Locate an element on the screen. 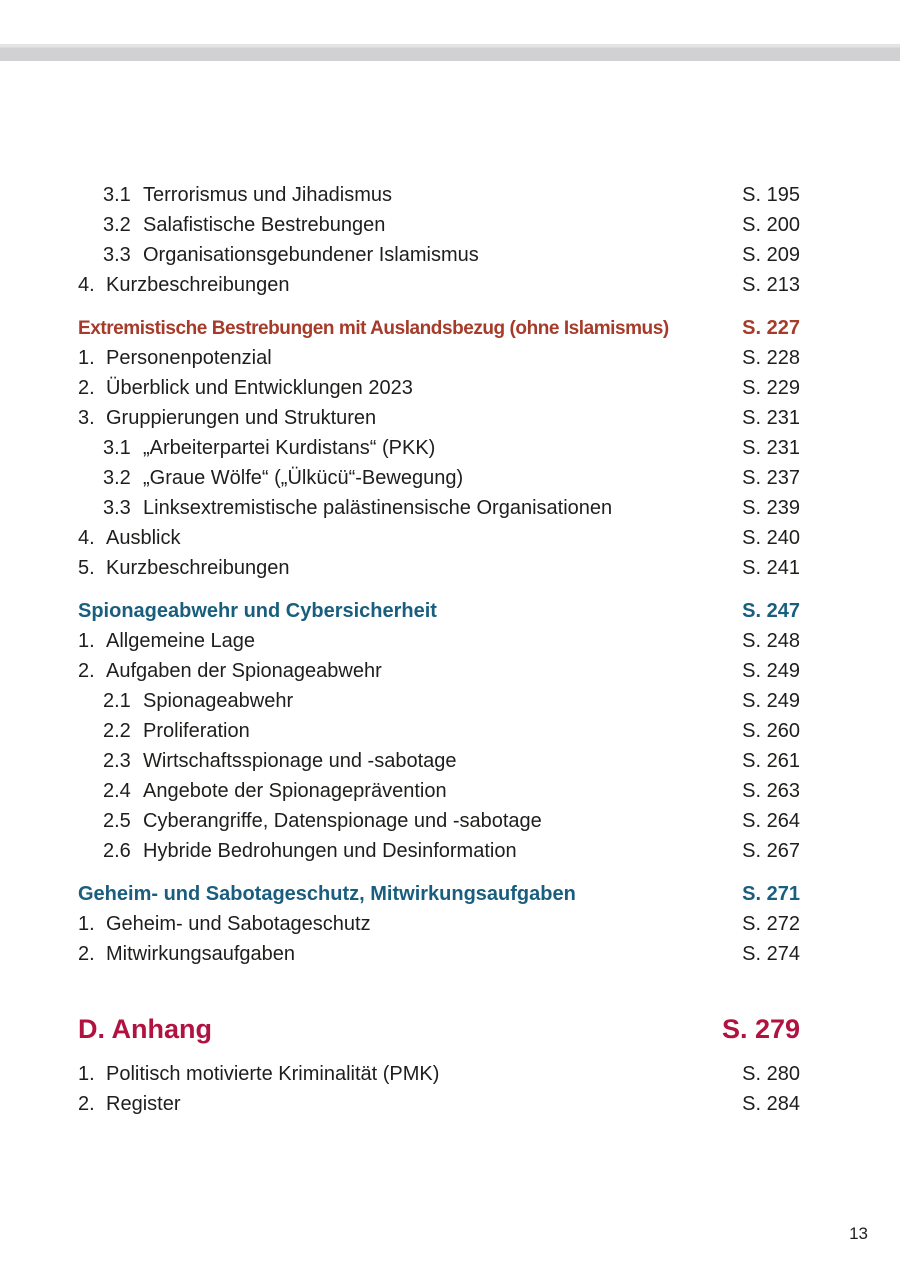 Image resolution: width=900 pixels, height=1276 pixels. entry-label: Mitwirkungsaufgaben is located at coordinates (200, 954).